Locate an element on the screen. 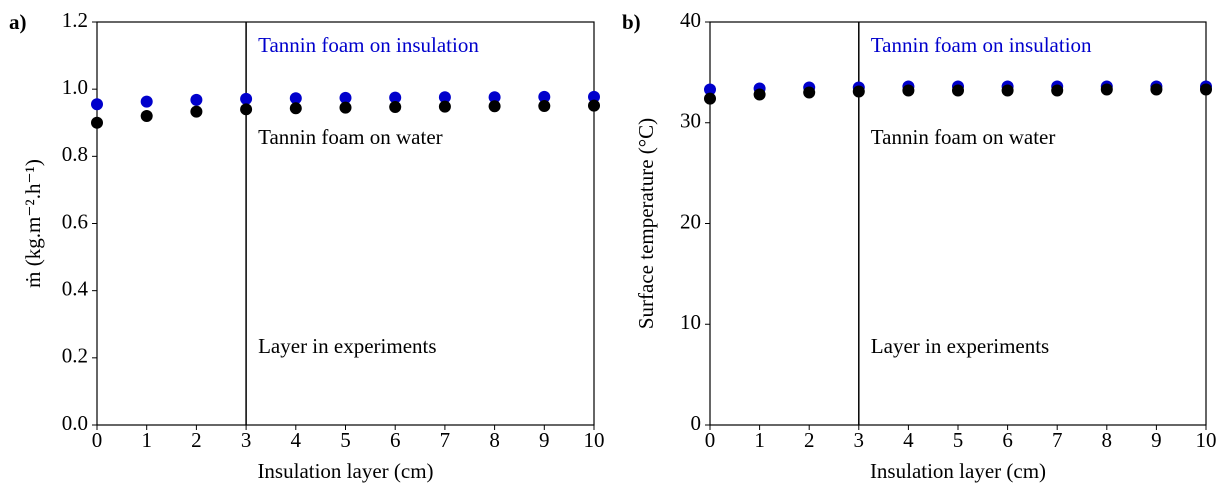  y-axis-label: ṁ (kg.m⁻².h⁻¹) is located at coordinates (33, 223).